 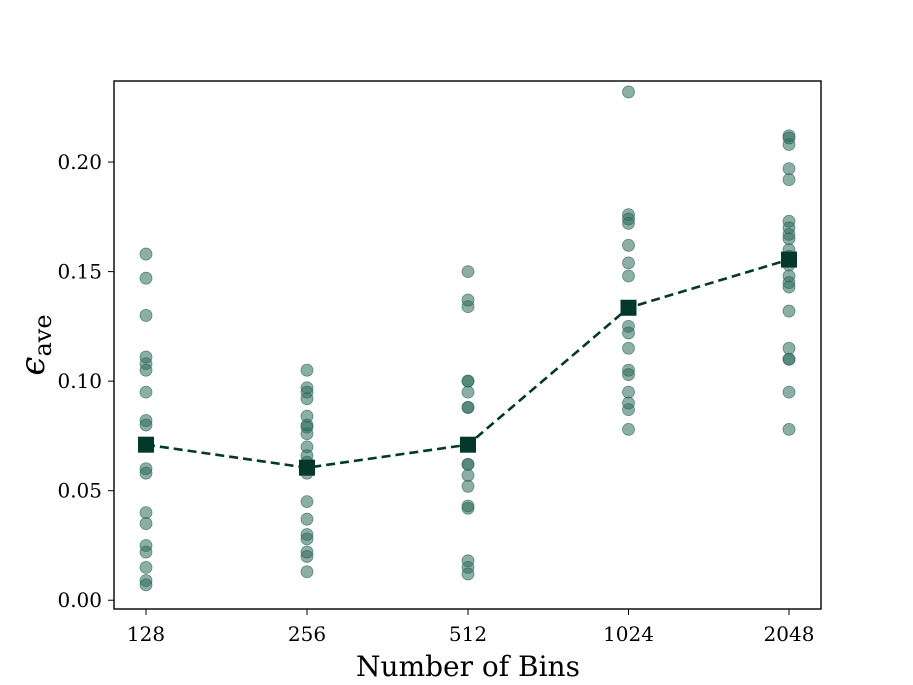 I want to click on x-axis-label: Number of Bins, so click(x=468, y=666).